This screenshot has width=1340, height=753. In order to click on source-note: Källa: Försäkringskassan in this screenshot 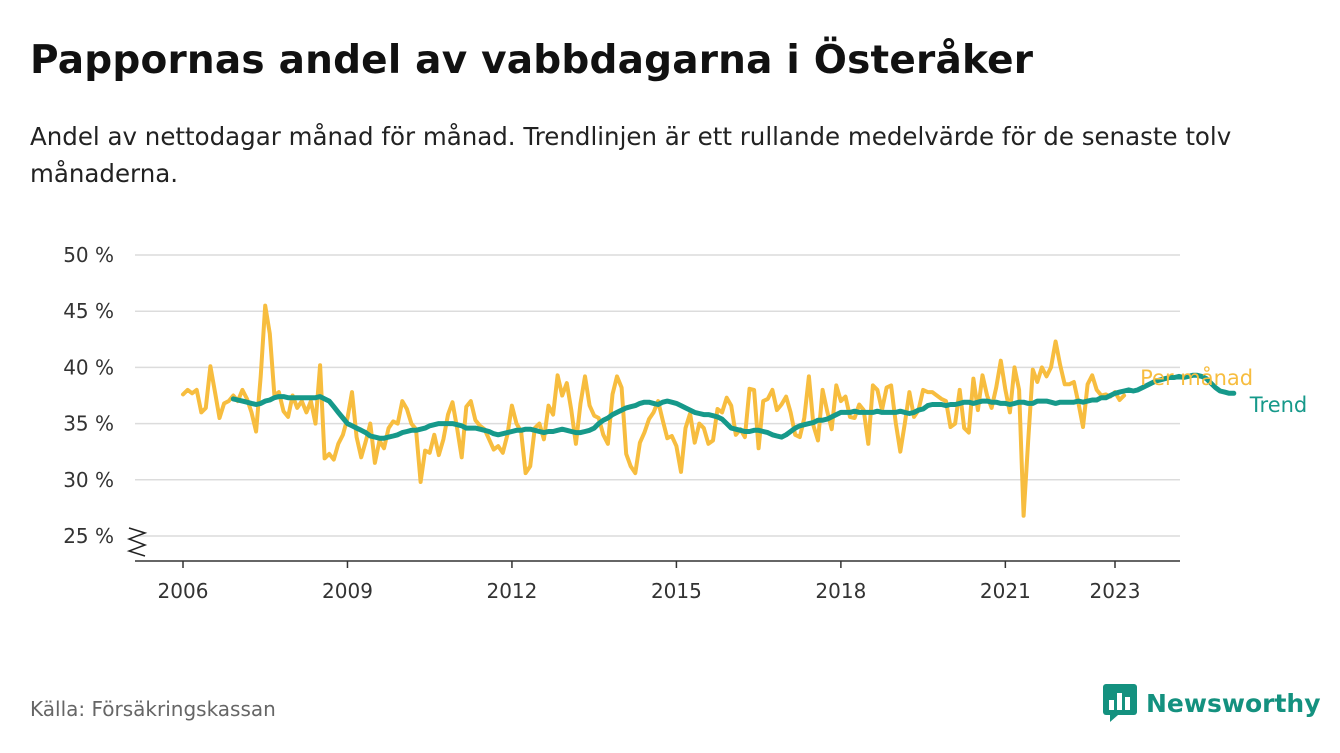, I will do `click(153, 709)`.